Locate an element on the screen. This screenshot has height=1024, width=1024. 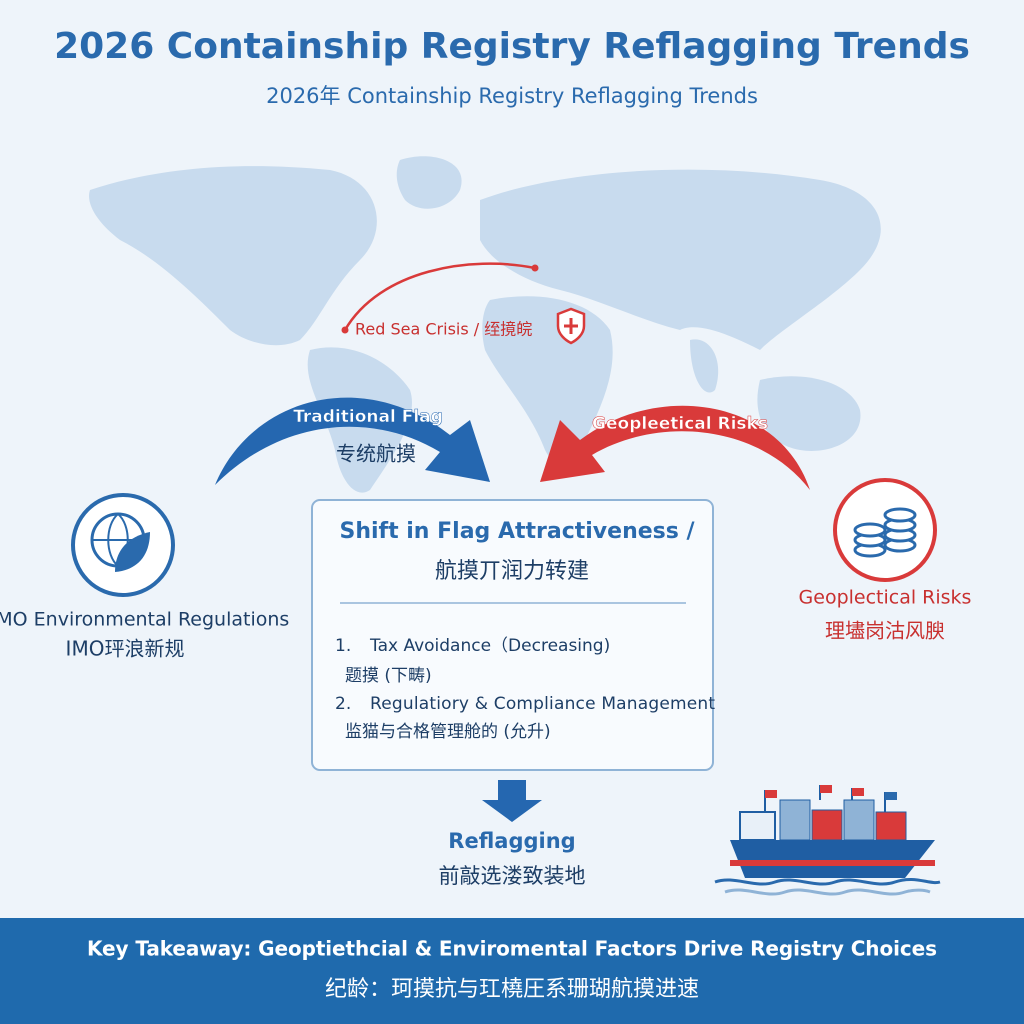
ship-icon is located at coordinates (827, 840).